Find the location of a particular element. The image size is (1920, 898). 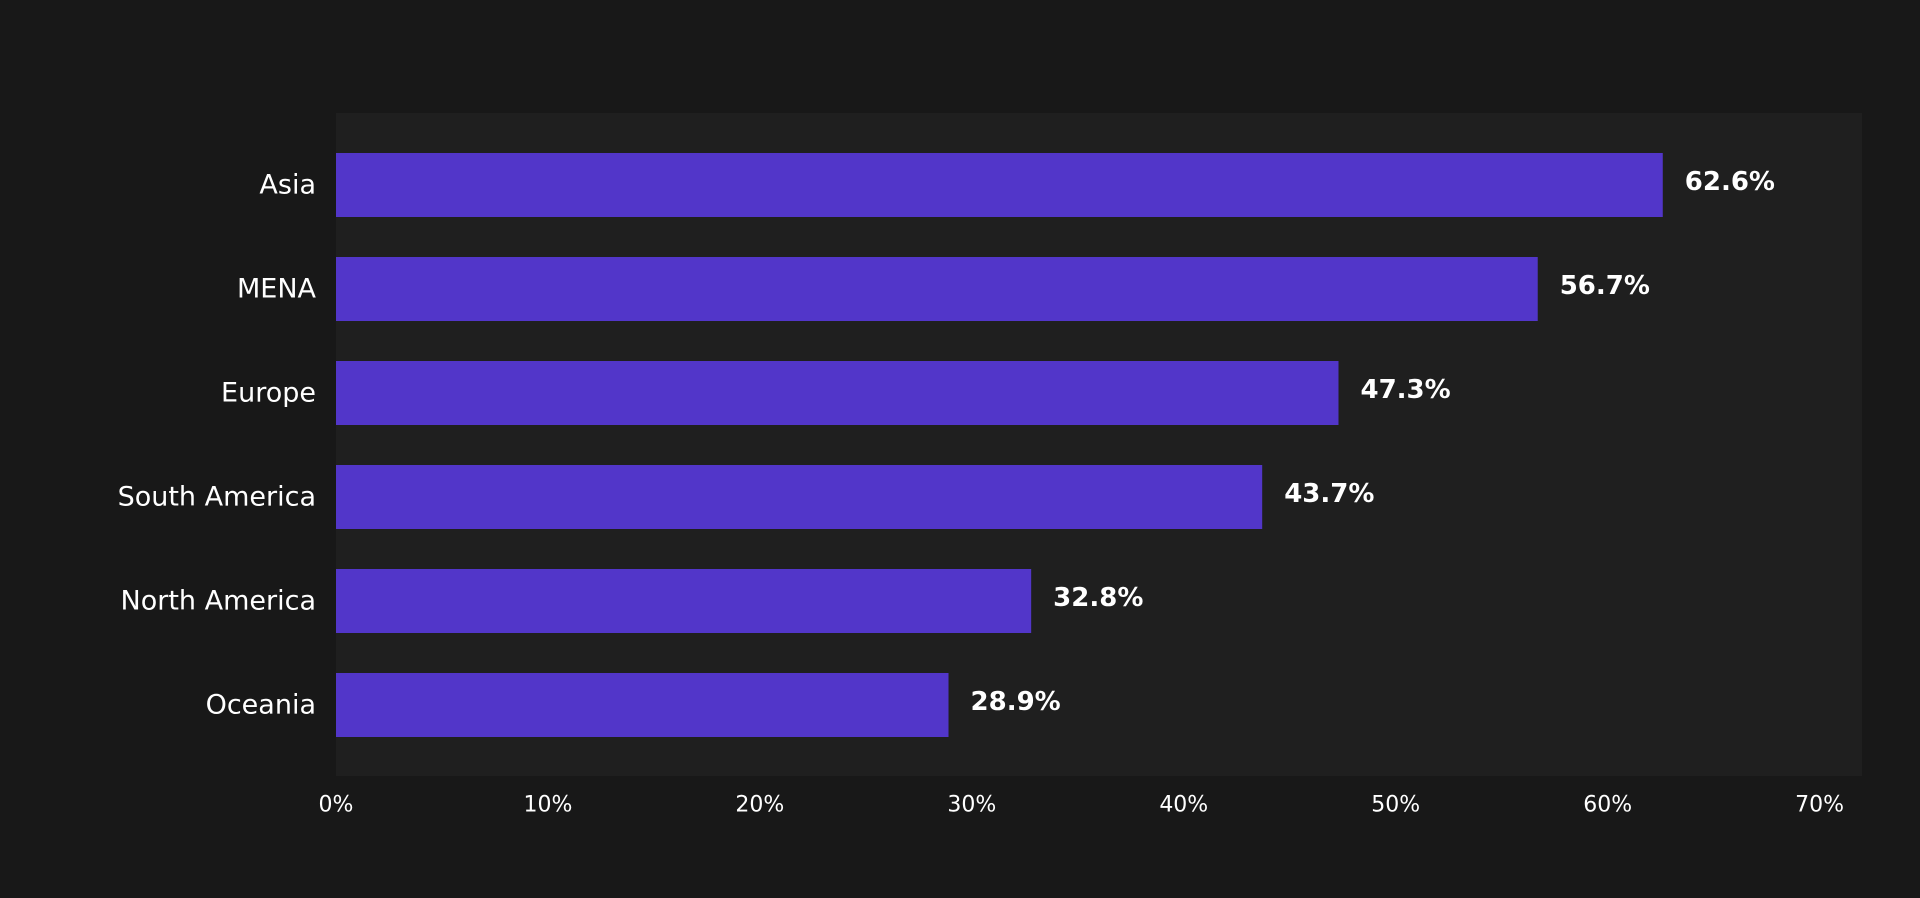

value-label-europe: 47.3% is located at coordinates (1405, 390).